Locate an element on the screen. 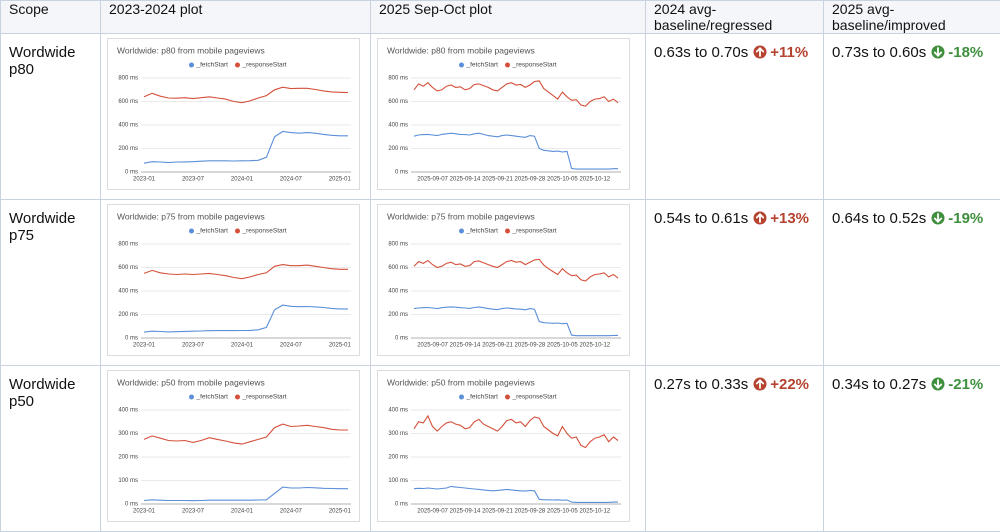  change-icon is located at coordinates (938, 218).